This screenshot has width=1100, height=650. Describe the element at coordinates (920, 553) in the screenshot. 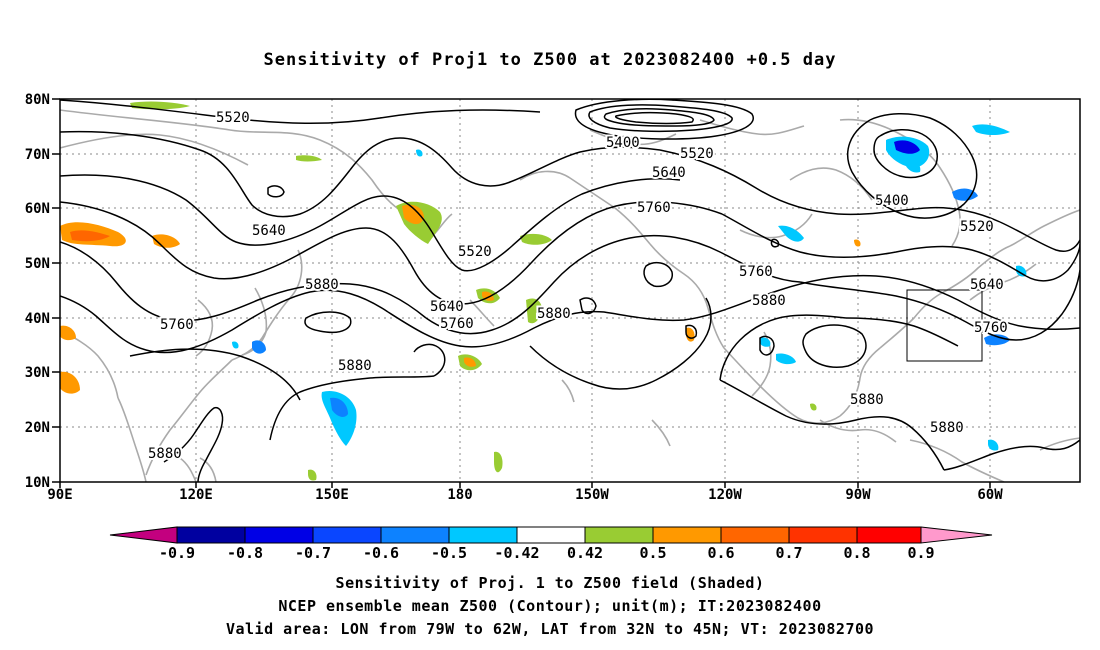

I see `colorbar-tick-label: 0.9` at that location.